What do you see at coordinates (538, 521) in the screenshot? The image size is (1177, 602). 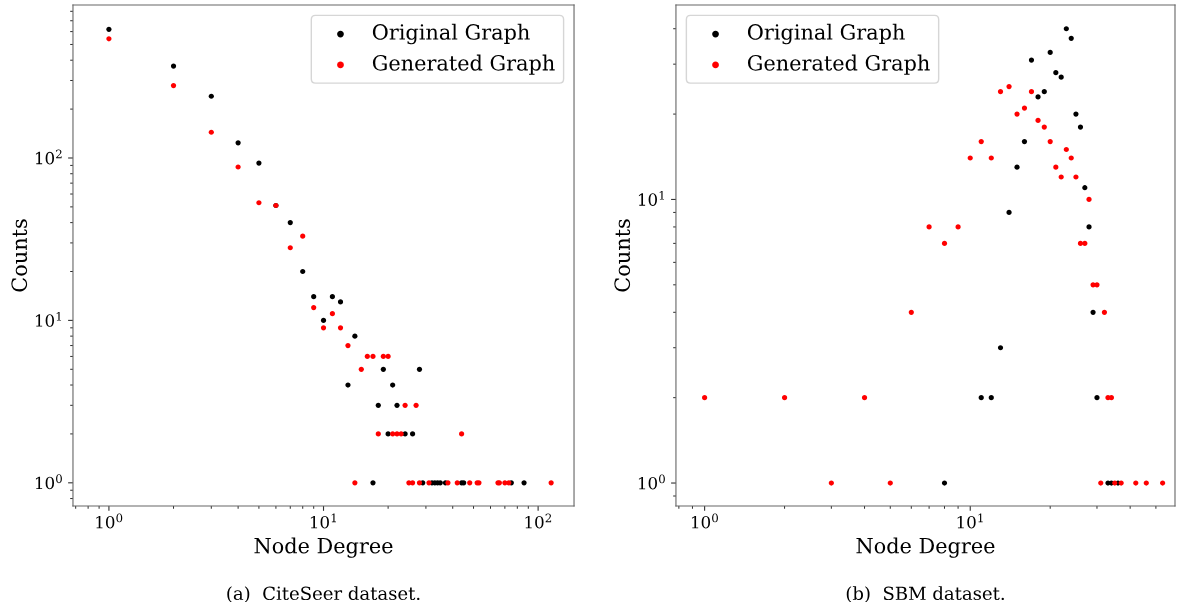 I see `x-tick-label: 10$^{2}$` at bounding box center [538, 521].